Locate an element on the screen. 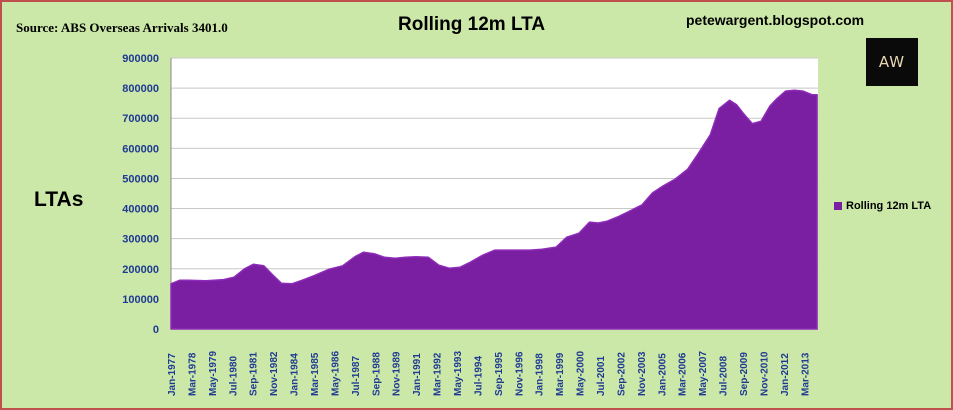 This screenshot has height=410, width=953. x-tick-label: Jan-2012 is located at coordinates (785, 374).